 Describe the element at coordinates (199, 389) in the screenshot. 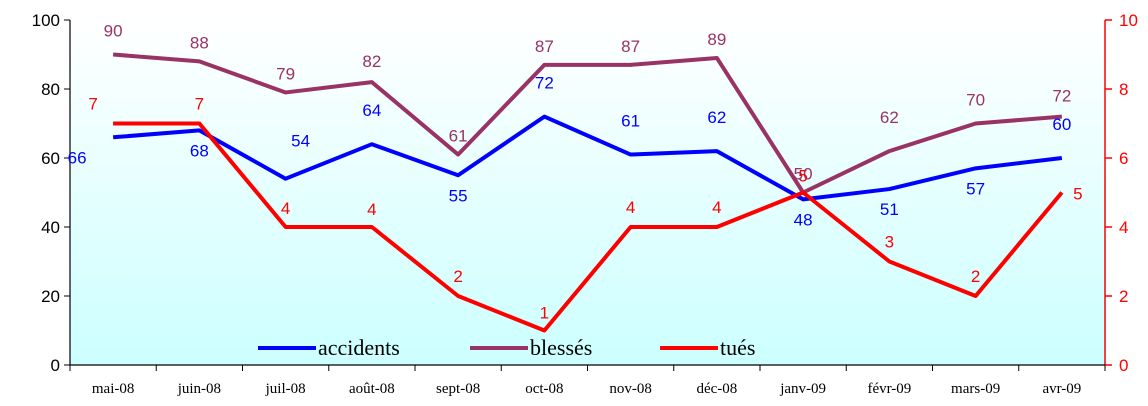

I see `x-tick-label: juin-08` at that location.